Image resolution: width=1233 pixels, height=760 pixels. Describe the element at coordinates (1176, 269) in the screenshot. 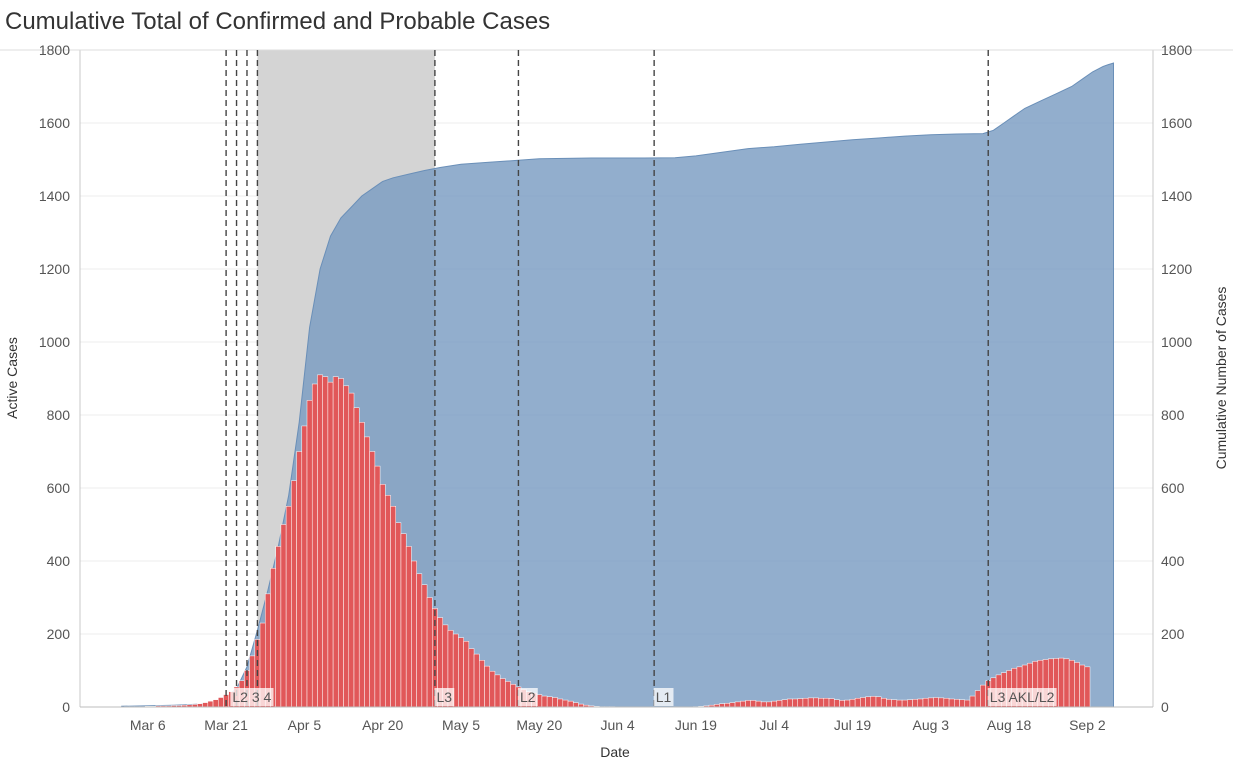

I see `right-y-tick-label: 1200` at that location.